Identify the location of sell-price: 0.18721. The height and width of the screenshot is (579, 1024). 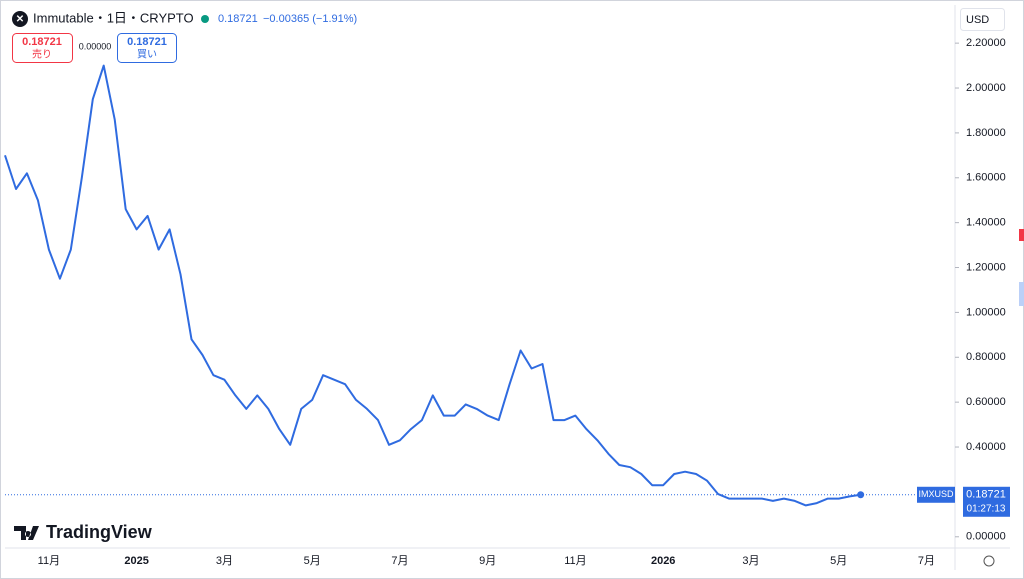
(42, 42).